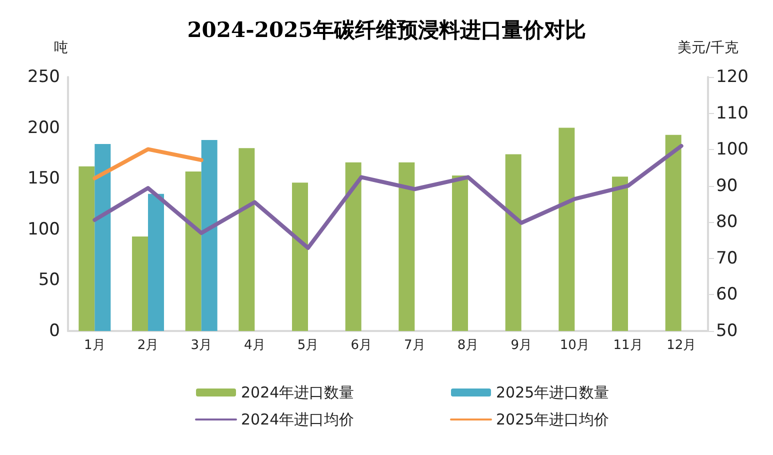 The image size is (773, 455). What do you see at coordinates (148, 345) in the screenshot?
I see `x-tick-label: 2月` at bounding box center [148, 345].